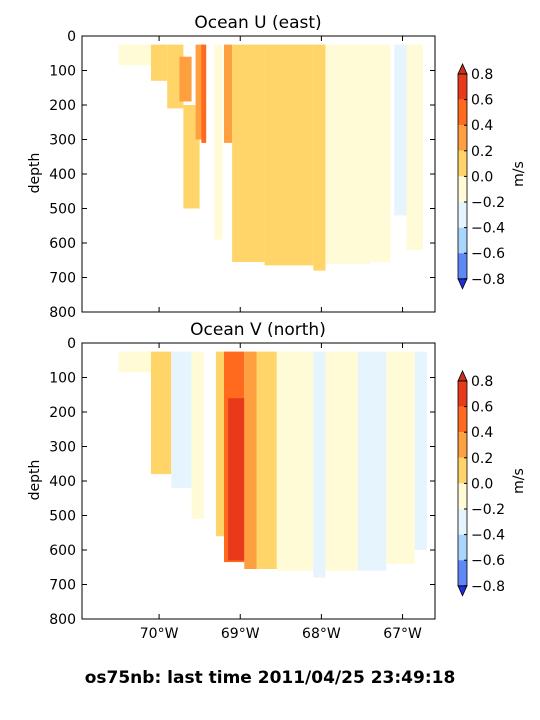  What do you see at coordinates (258, 330) in the screenshot?
I see `panel-title-ocean-v: Ocean V (north)` at bounding box center [258, 330].